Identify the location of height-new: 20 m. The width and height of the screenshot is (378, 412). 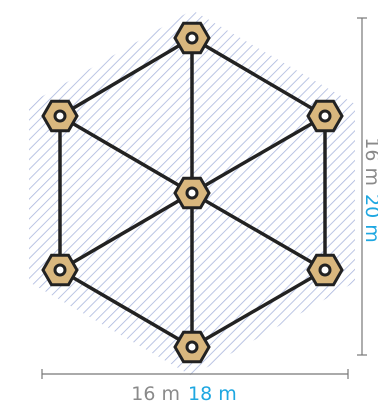
(369, 218).